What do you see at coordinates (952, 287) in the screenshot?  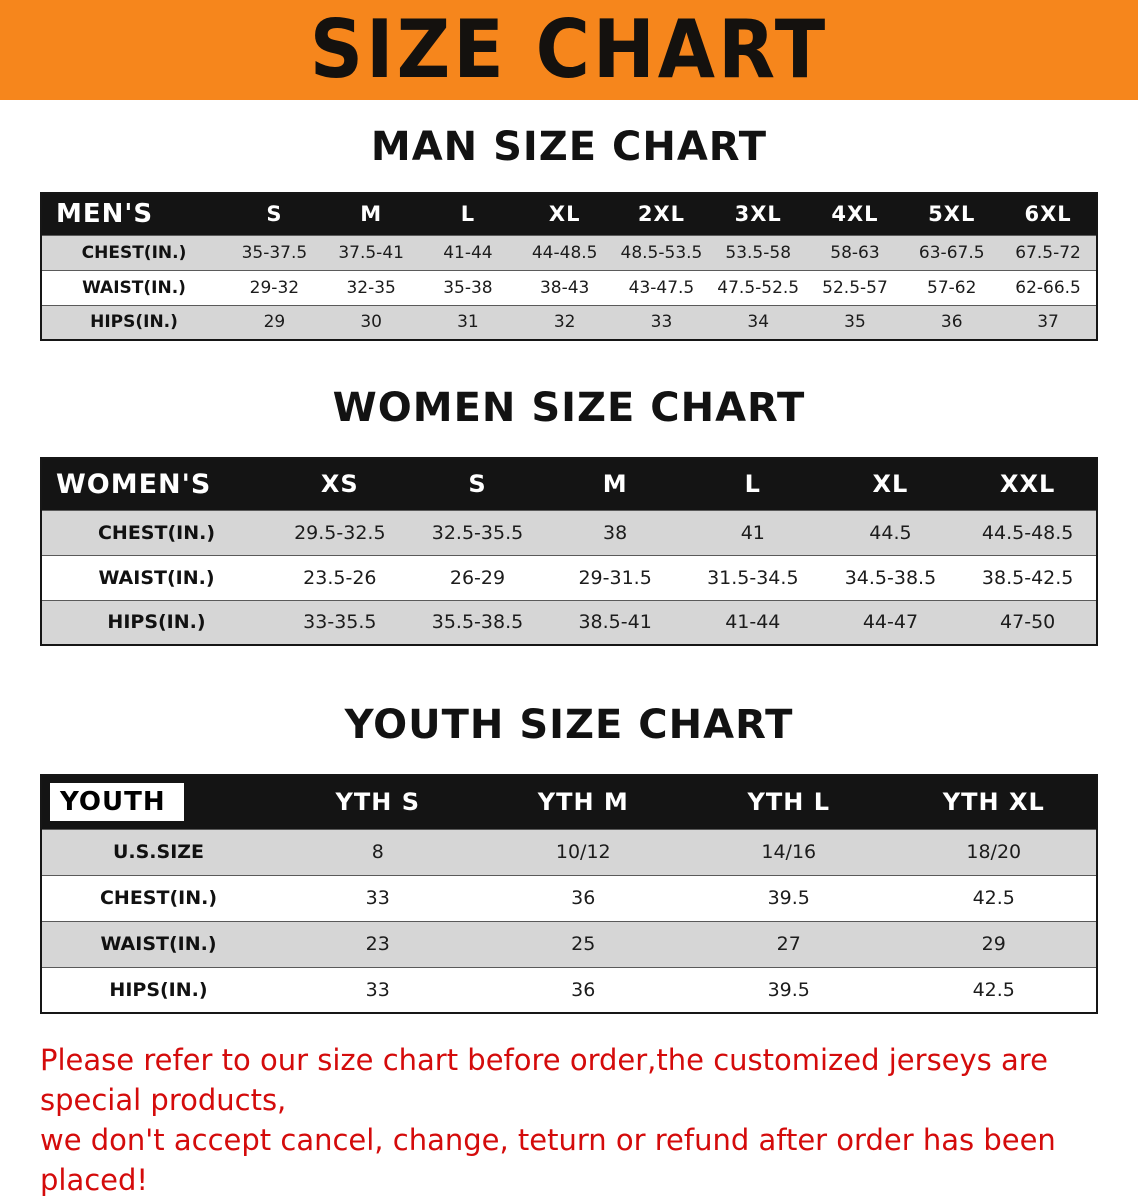 I see `size-value: 57-62` at bounding box center [952, 287].